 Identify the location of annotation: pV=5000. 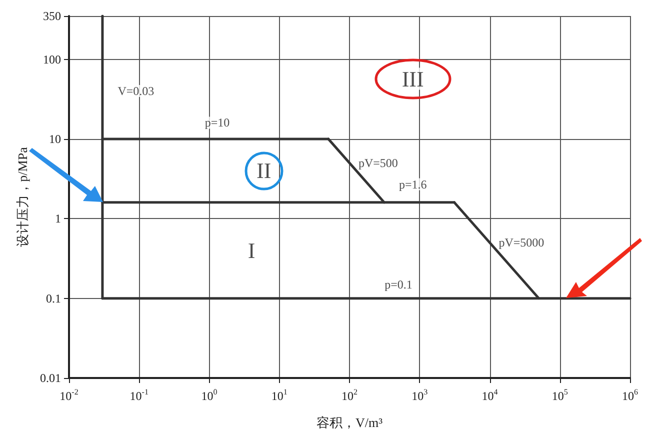
(521, 243).